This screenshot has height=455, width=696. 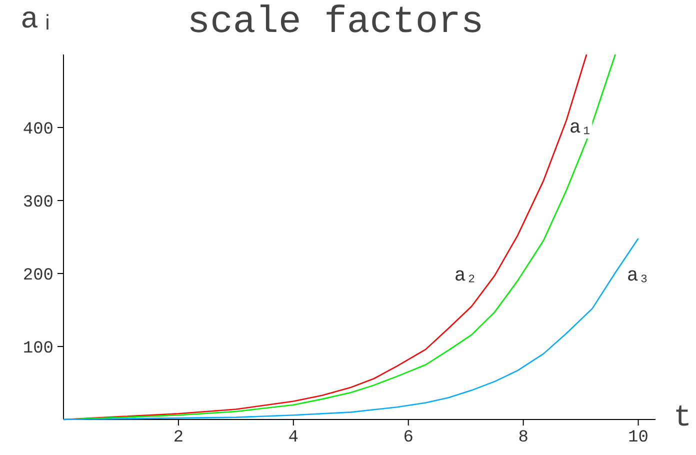 I want to click on y-tick-label: 200, so click(x=38, y=276).